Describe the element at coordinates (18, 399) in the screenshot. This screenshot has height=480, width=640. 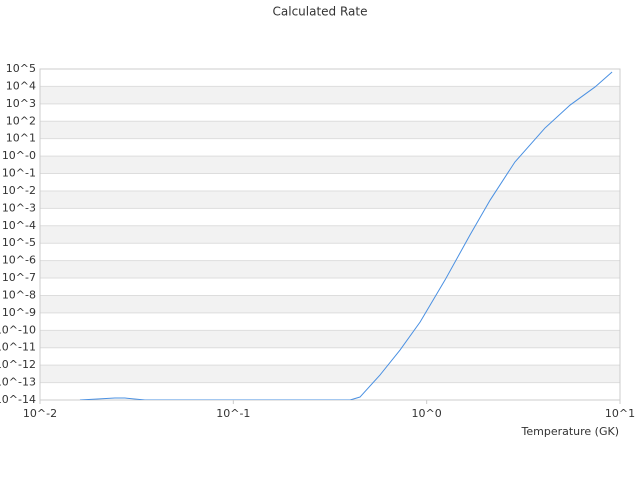
I see `y-tick-label: 10^-14` at that location.